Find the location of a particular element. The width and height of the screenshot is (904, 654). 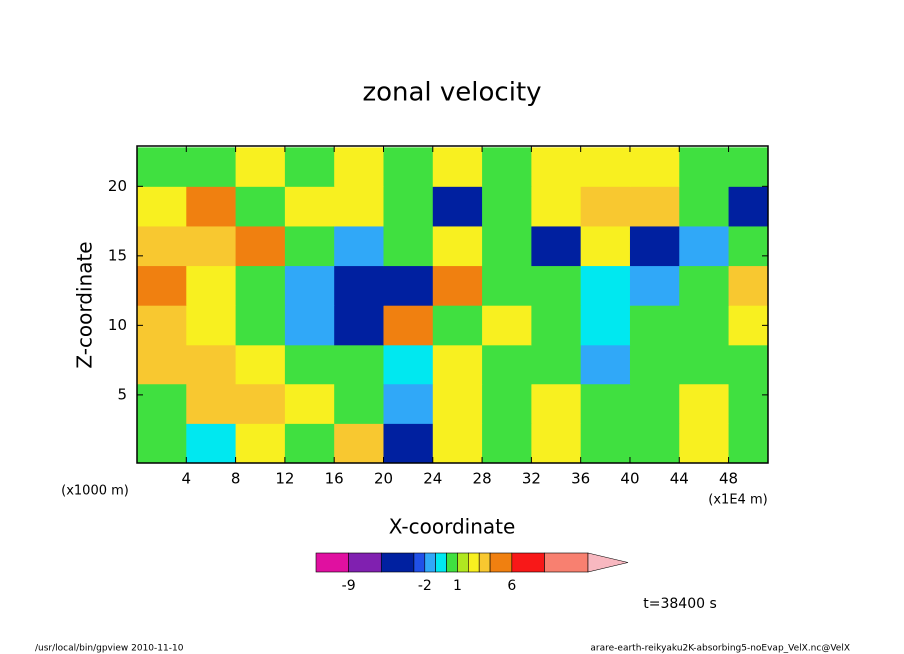

x-tick-label: 20 is located at coordinates (383, 479).